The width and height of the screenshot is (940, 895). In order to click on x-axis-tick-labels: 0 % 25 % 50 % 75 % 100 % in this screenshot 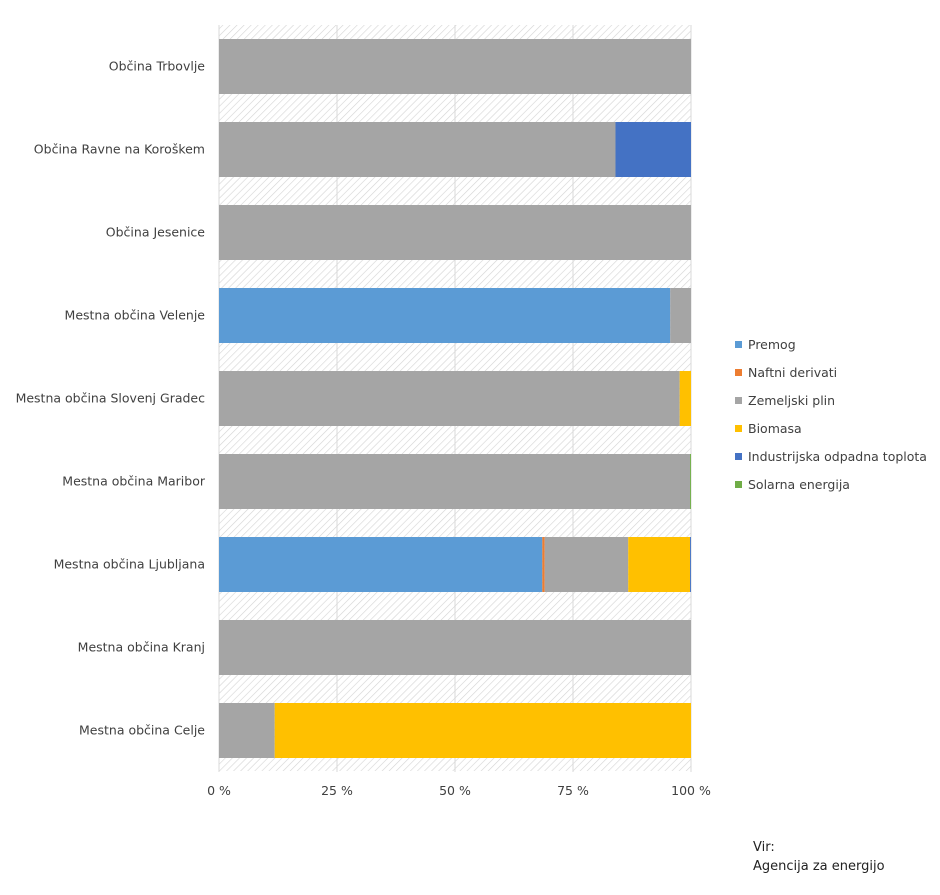, I will do `click(459, 790)`.